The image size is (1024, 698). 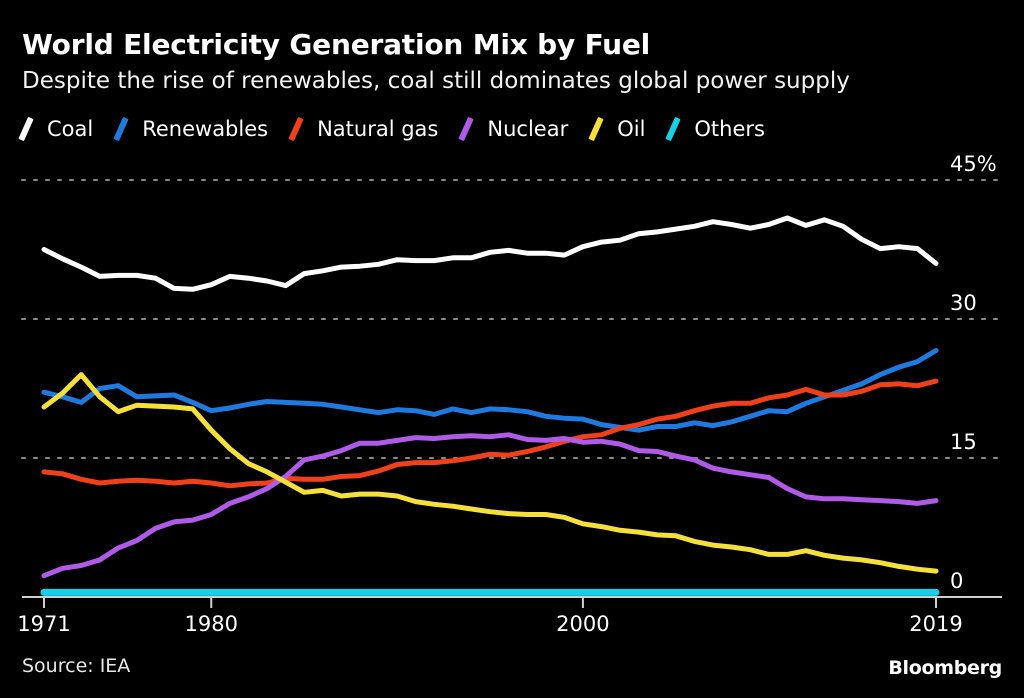 I want to click on x-axis-tick-label: 2000, so click(x=583, y=624).